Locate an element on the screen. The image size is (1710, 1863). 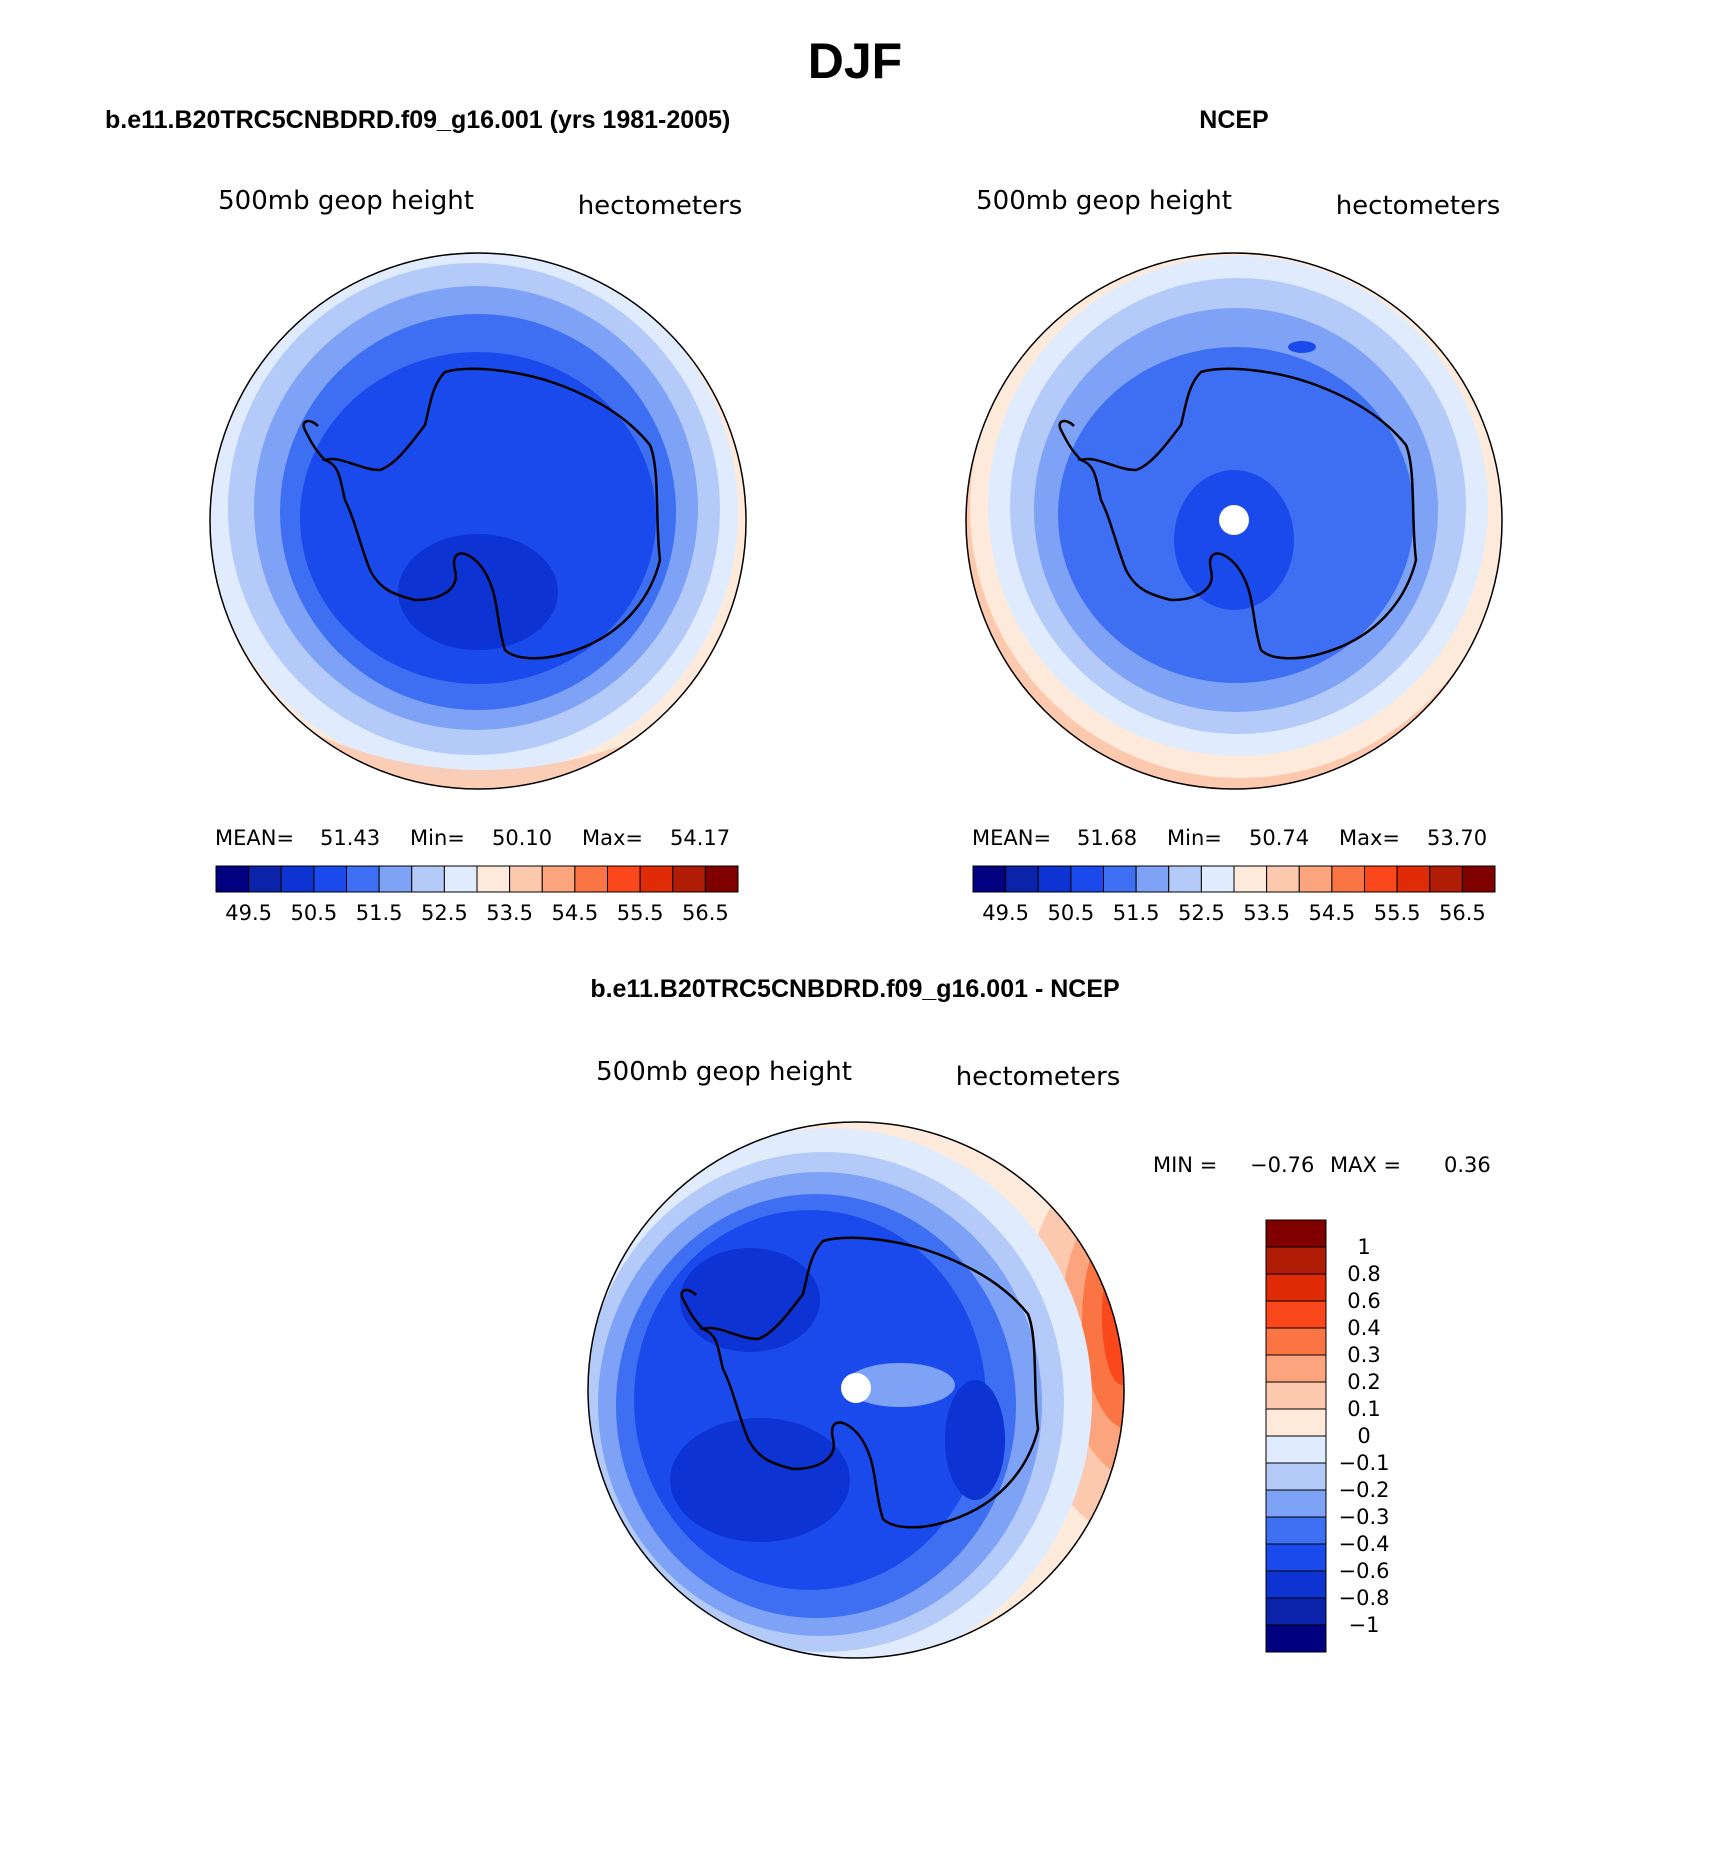
panel-obs-colorbar: 49.5 50.5 51.5 52.5 53.5 54.5 55.5 56.5 is located at coordinates (1234, 895).